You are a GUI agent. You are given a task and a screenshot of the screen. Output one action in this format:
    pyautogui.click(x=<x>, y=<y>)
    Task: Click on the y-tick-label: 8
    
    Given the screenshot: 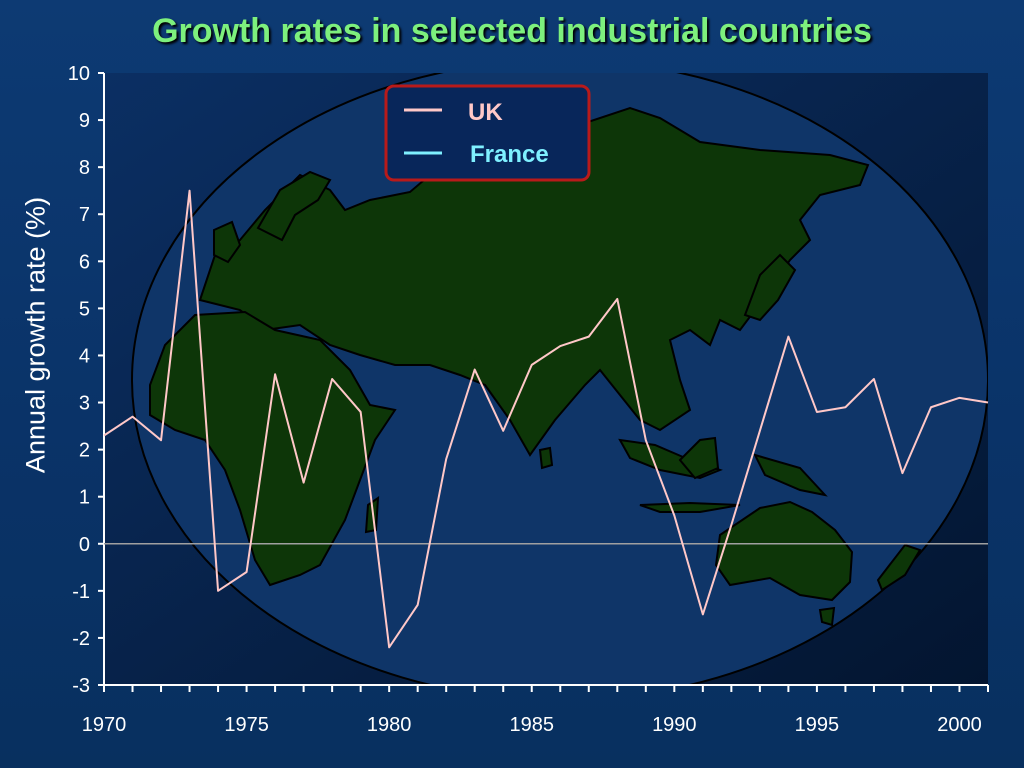 What is the action you would take?
    pyautogui.click(x=84, y=168)
    